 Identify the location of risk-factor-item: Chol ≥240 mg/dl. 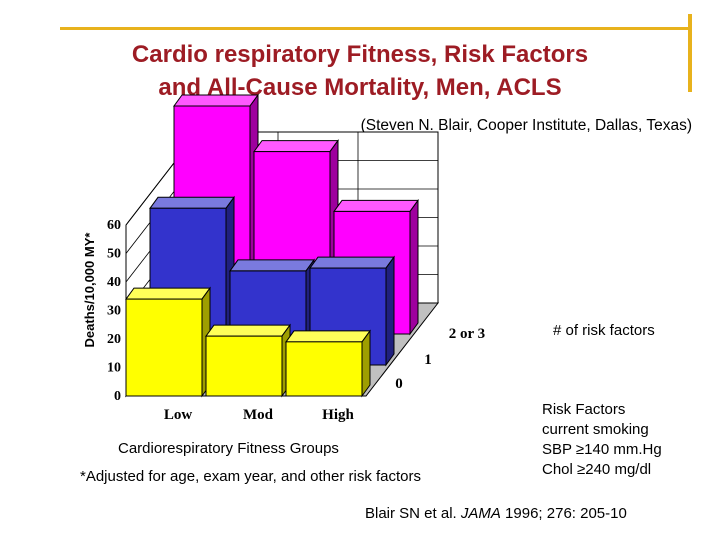
(597, 469).